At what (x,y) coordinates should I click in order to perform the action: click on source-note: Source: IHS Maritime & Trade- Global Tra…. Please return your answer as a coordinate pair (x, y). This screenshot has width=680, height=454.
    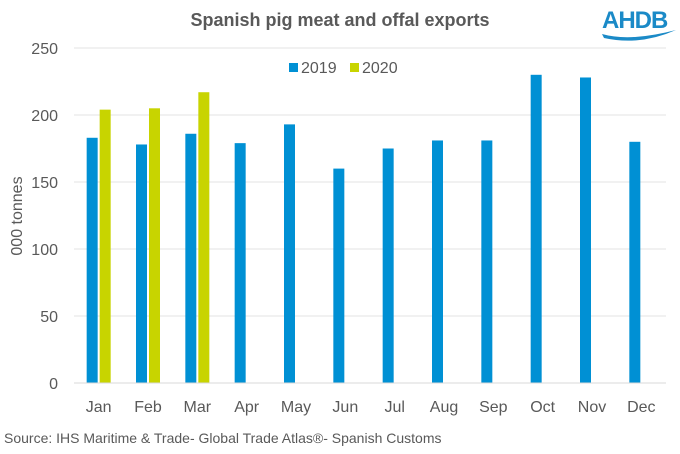
    Looking at the image, I should click on (223, 438).